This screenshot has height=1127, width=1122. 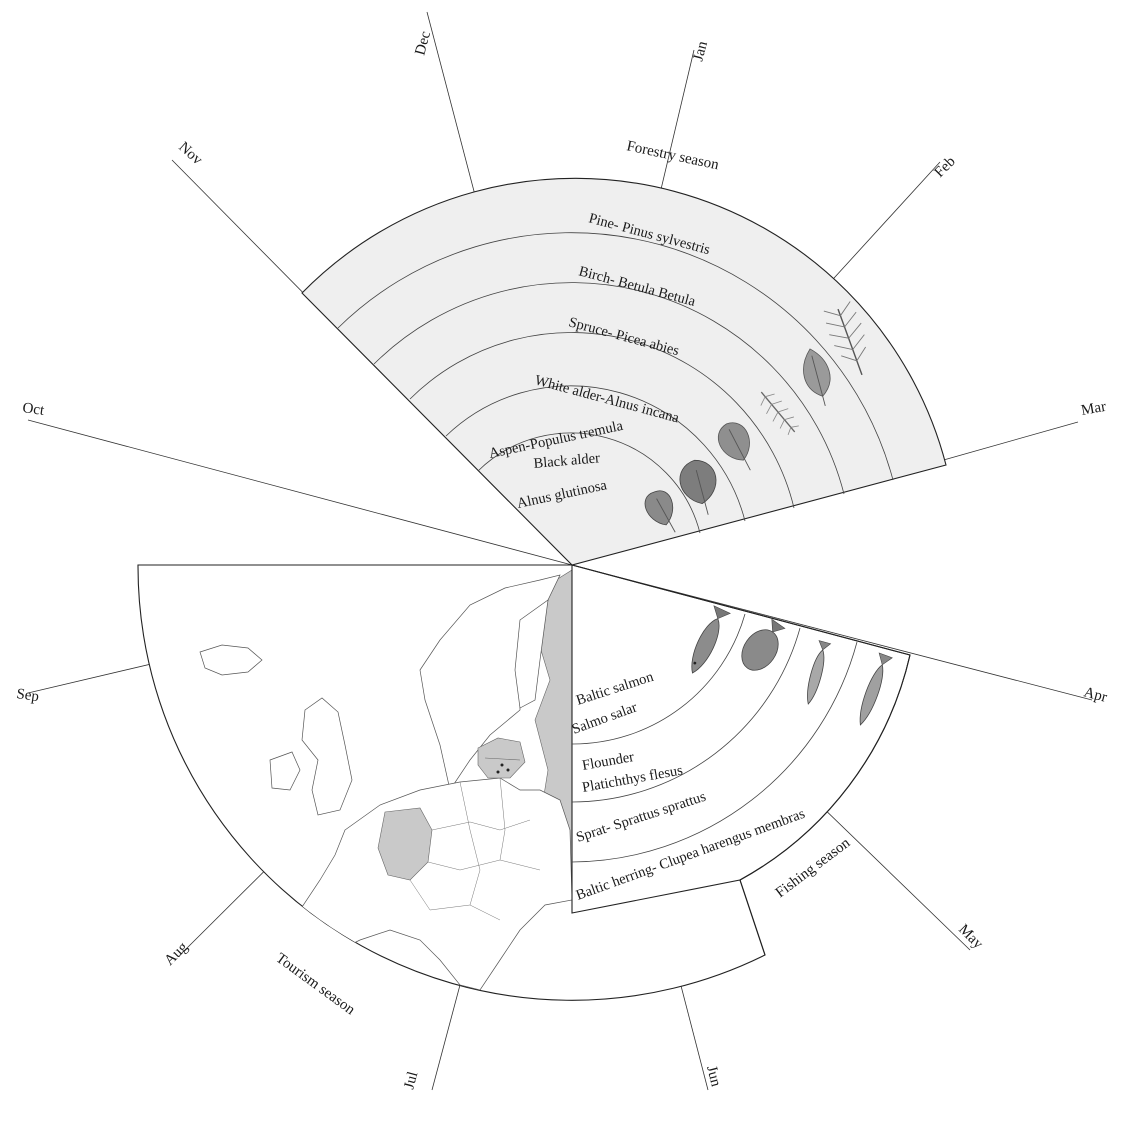 What do you see at coordinates (832, 632) in the screenshot?
I see `ray-apr` at bounding box center [832, 632].